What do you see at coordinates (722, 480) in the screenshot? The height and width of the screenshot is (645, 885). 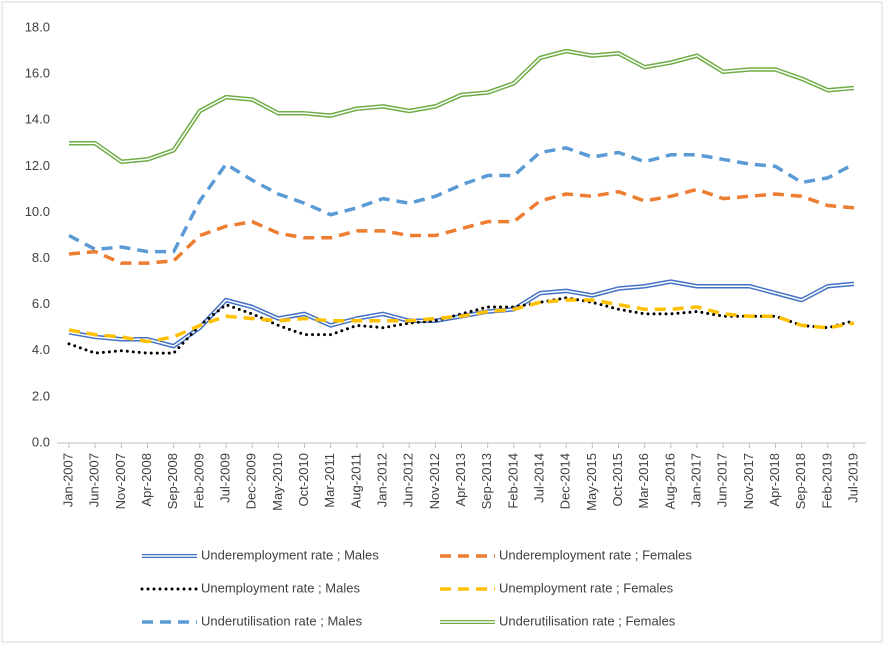 I see `x-tick-label: Jun-2017` at bounding box center [722, 480].